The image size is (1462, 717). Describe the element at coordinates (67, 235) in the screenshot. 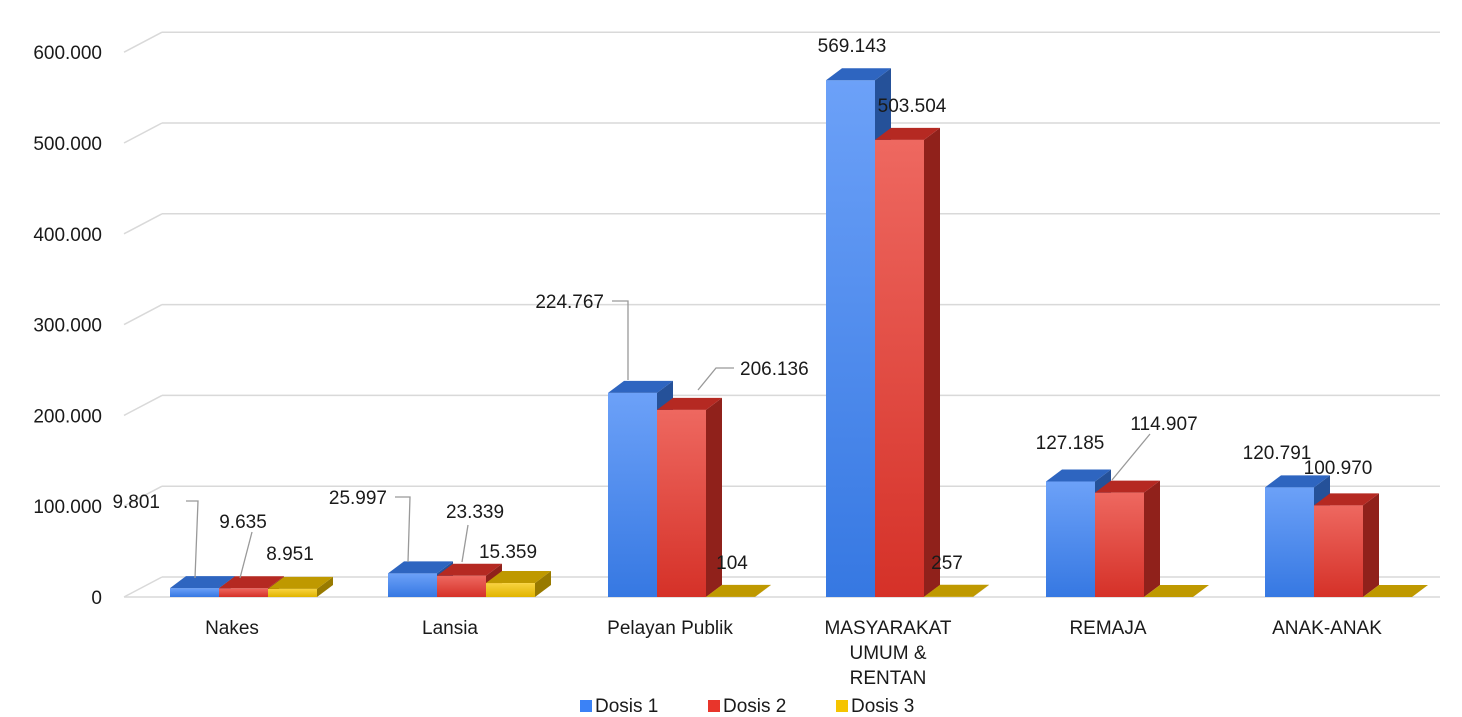

I see `y-tick-label: 400.000` at that location.